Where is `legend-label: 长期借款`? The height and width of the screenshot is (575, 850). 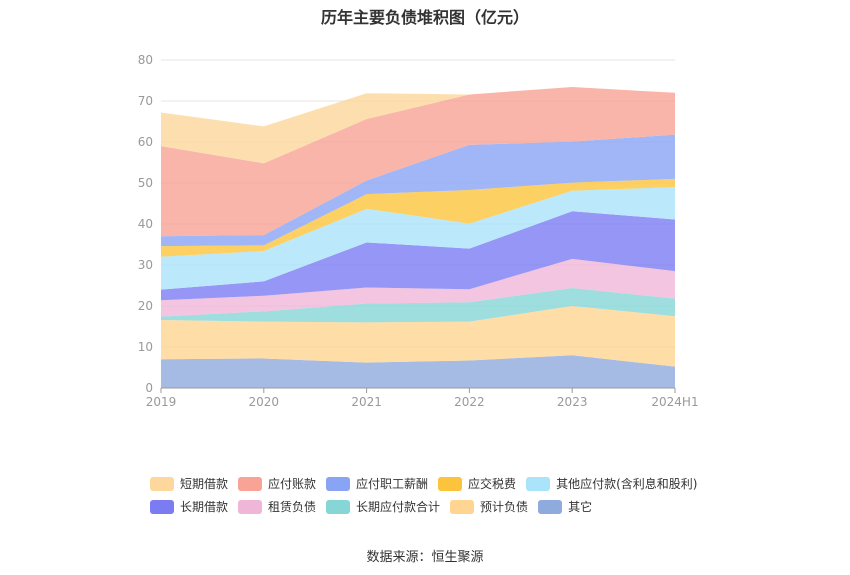 legend-label: 长期借款 is located at coordinates (204, 507).